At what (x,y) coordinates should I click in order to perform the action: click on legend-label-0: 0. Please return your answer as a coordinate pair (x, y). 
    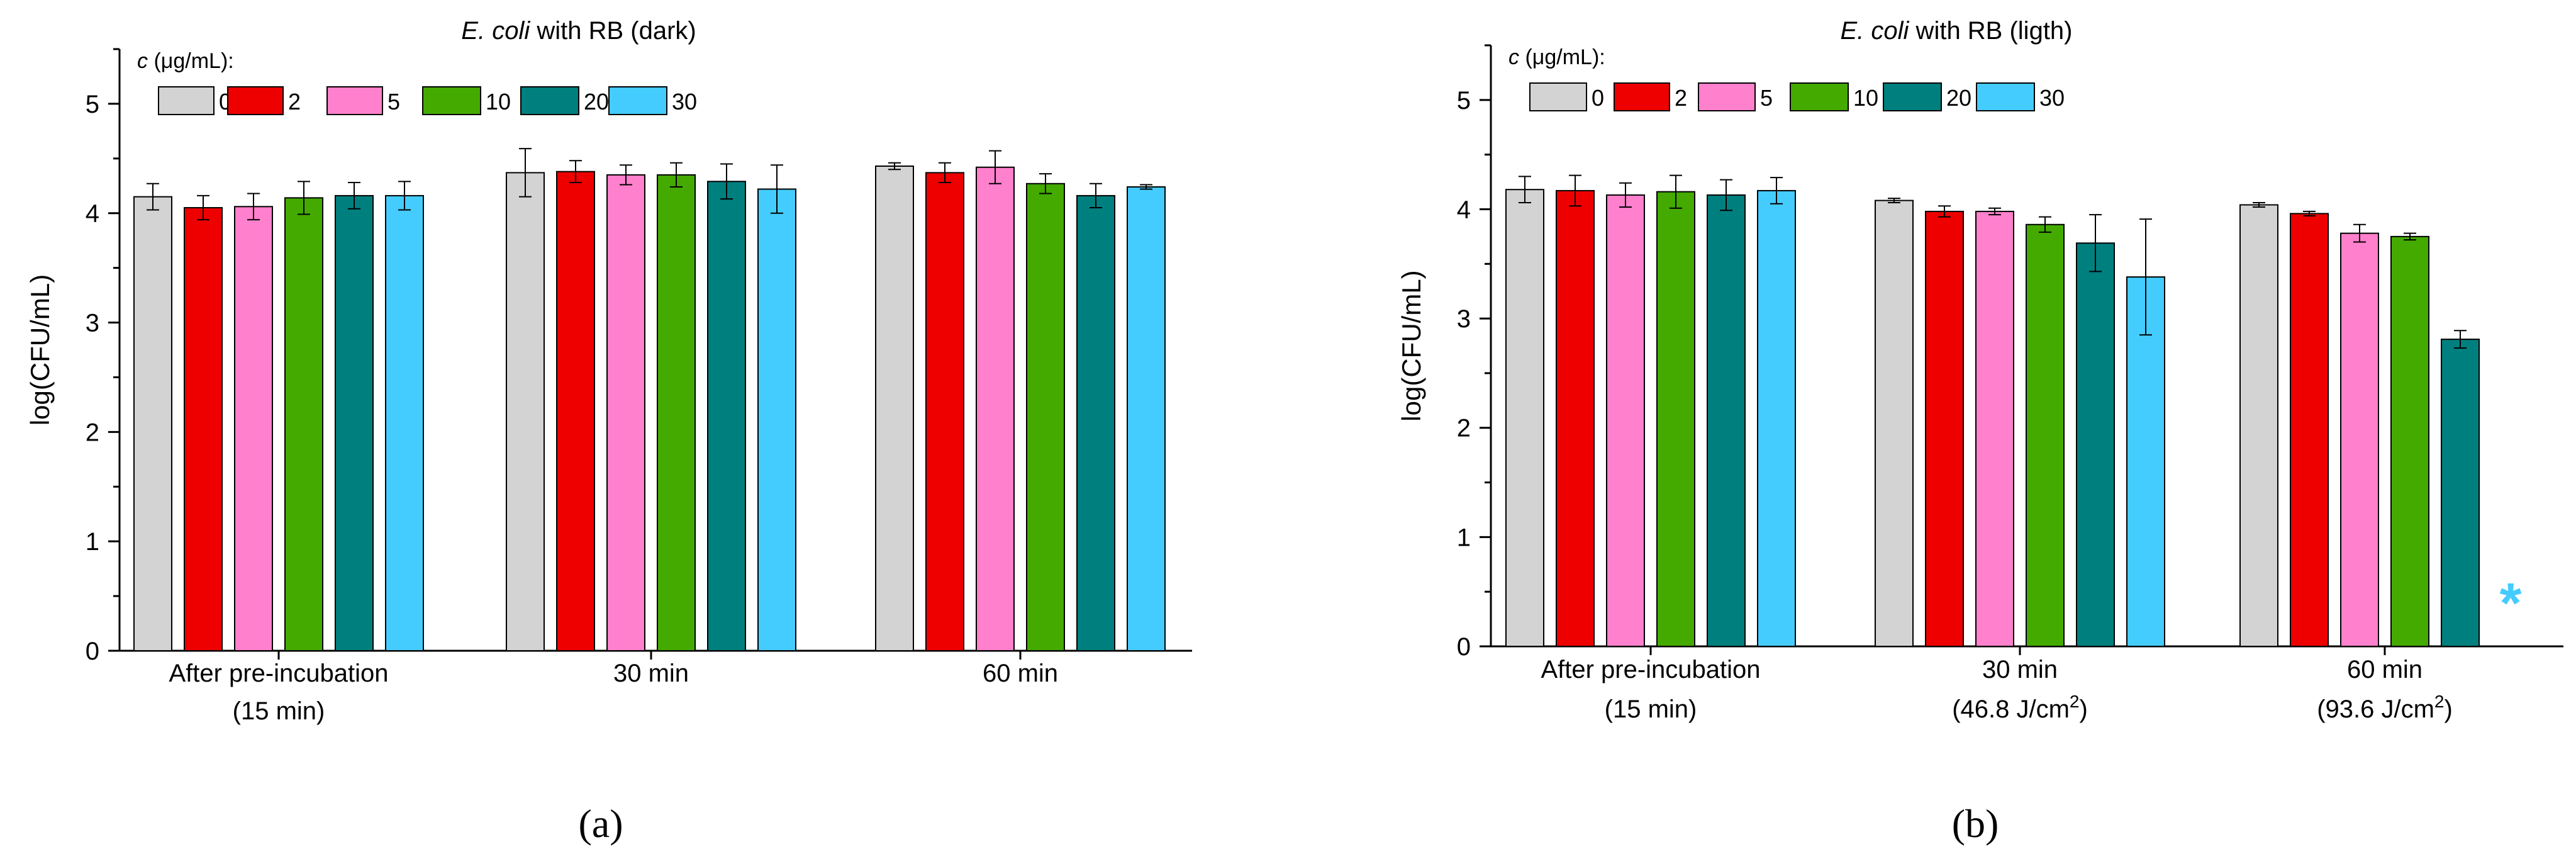
    Looking at the image, I should click on (1598, 98).